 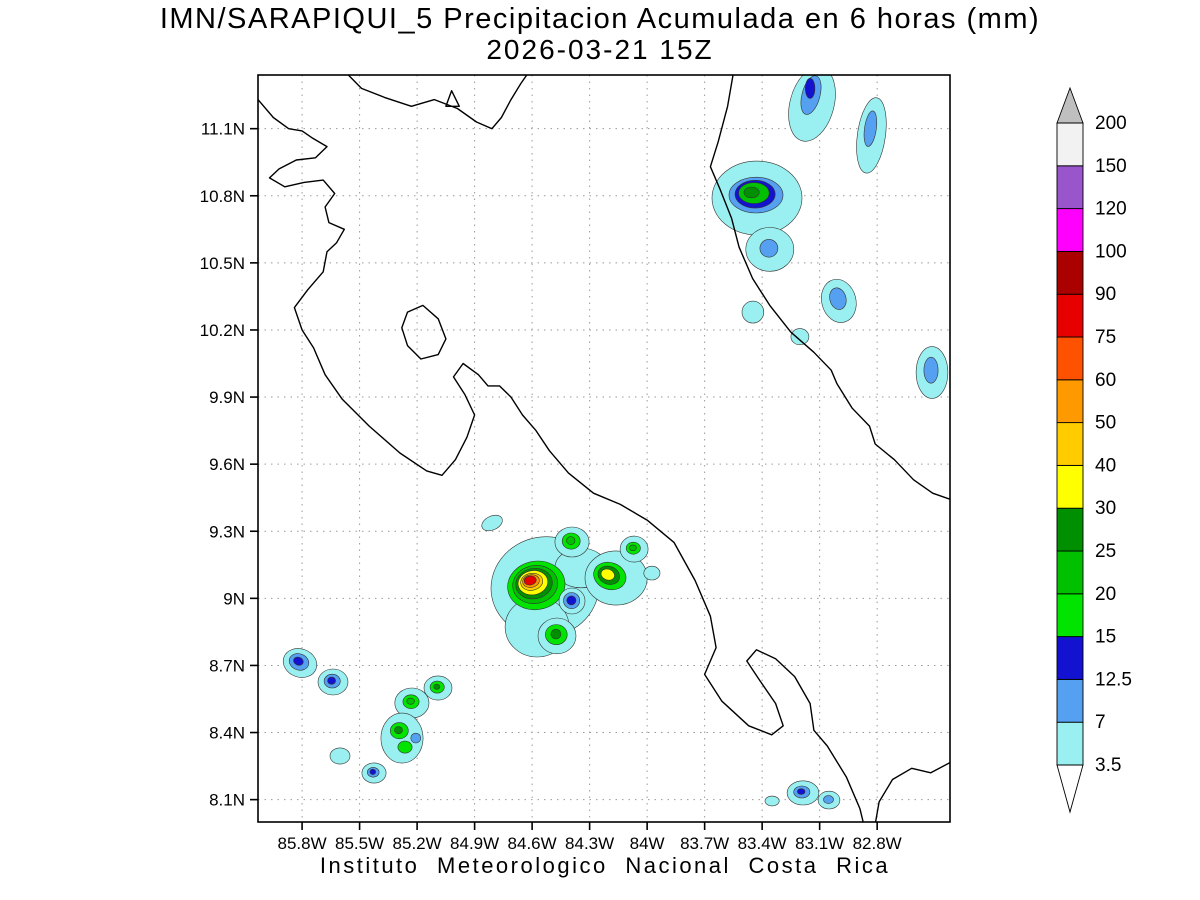 What do you see at coordinates (222, 263) in the screenshot?
I see `y-axis-tick-label: 10.5N` at bounding box center [222, 263].